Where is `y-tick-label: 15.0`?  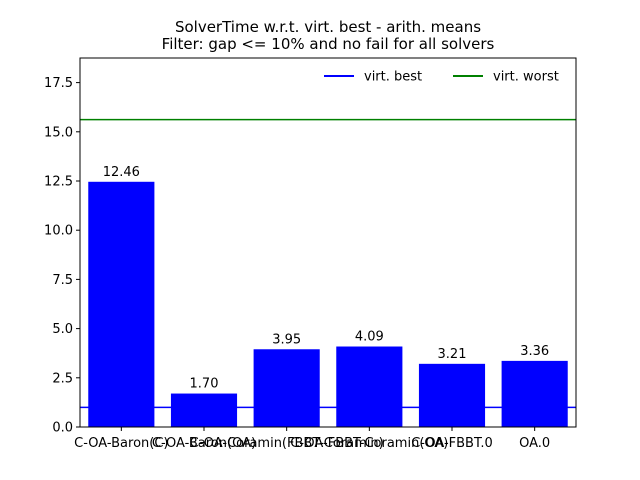
y-tick-label: 15.0 is located at coordinates (58, 132).